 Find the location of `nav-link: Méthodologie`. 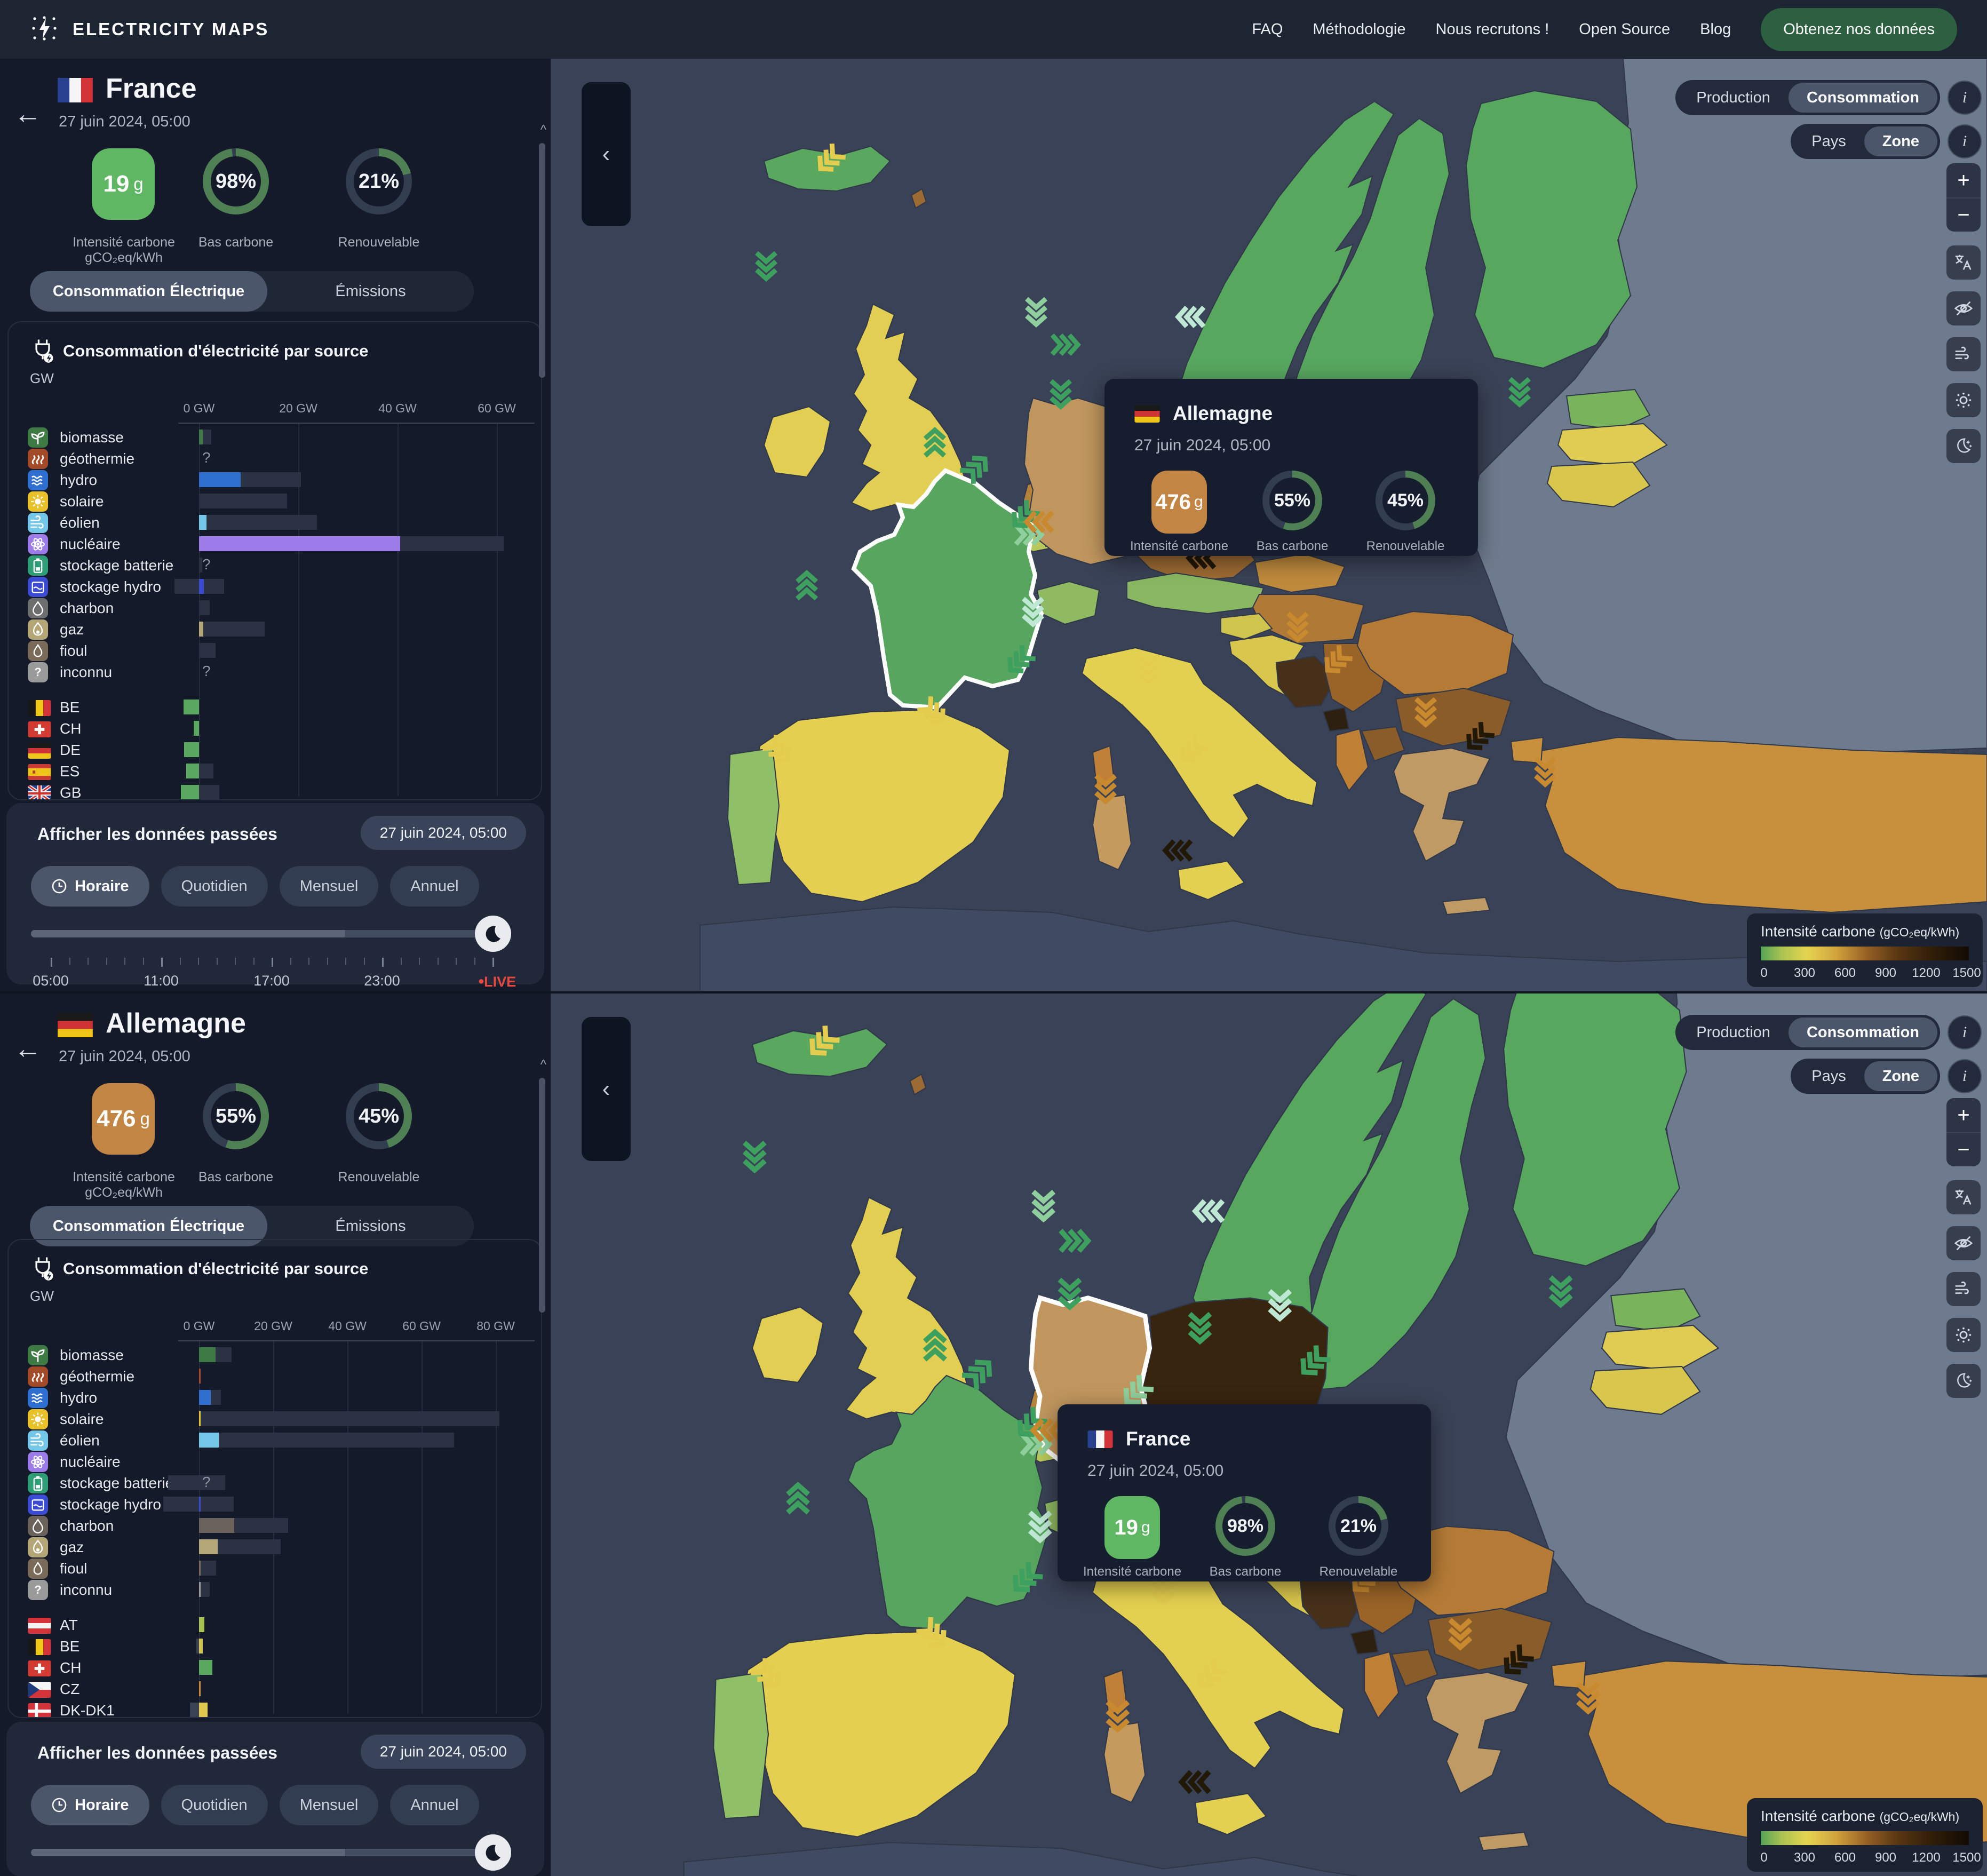

nav-link: Méthodologie is located at coordinates (1359, 29).